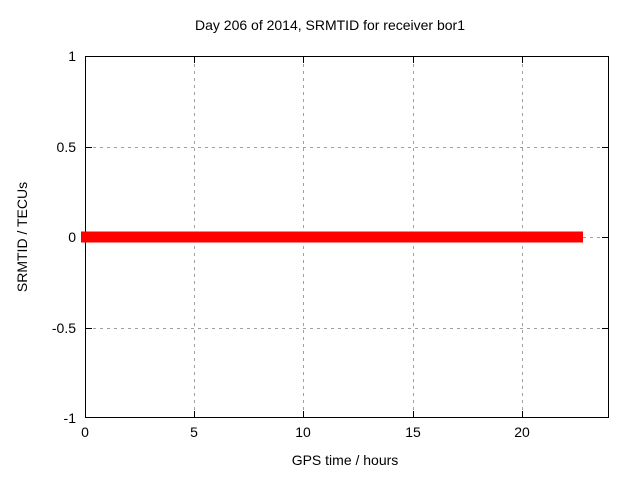 The image size is (640, 480). What do you see at coordinates (63, 328) in the screenshot?
I see `y-tick-label: -0.5` at bounding box center [63, 328].